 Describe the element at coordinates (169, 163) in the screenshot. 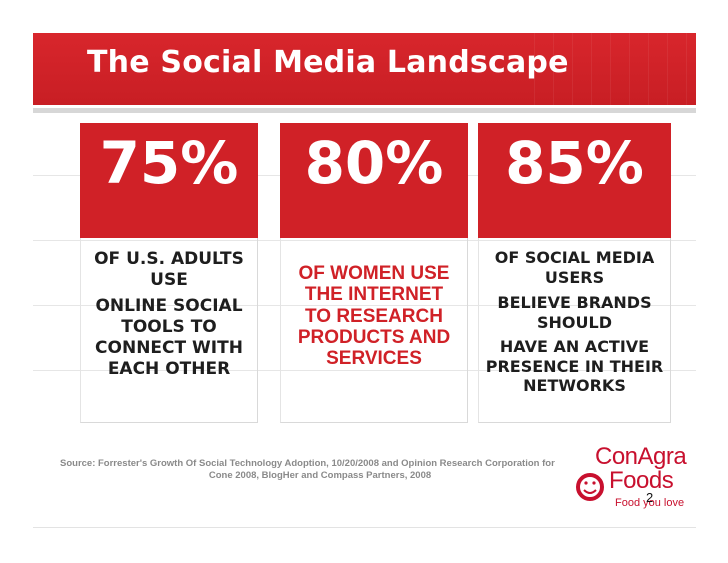

I see `stat-percent: 75%` at that location.